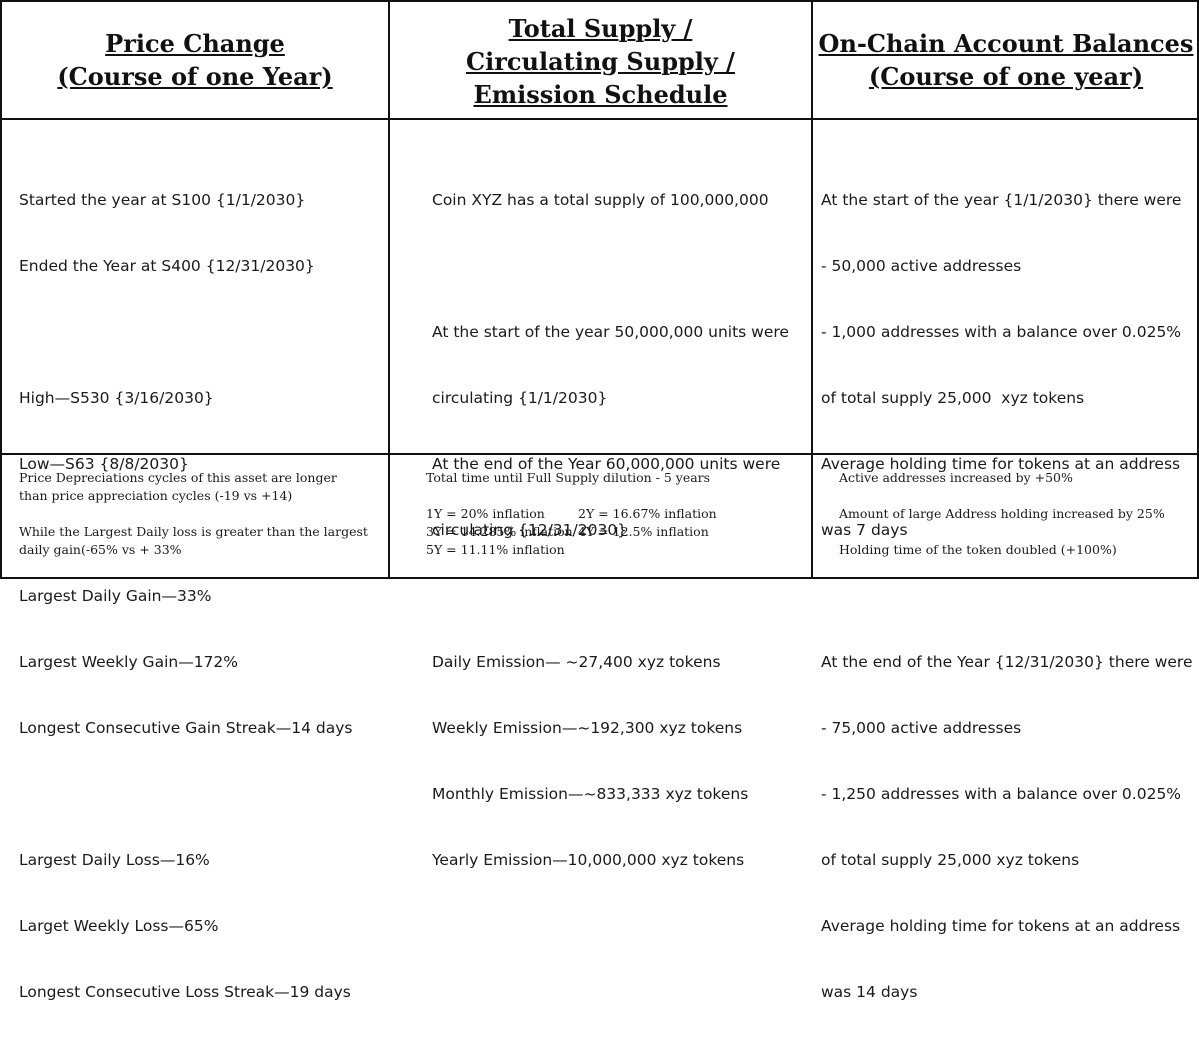 This screenshot has height=1047, width=1199. What do you see at coordinates (195, 76) in the screenshot?
I see `header-line: (Course of one Year)` at bounding box center [195, 76].